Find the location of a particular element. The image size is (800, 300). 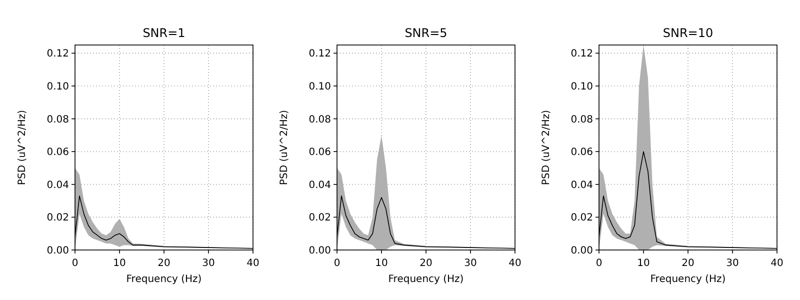

chart-title: SNR=1 is located at coordinates (164, 33).